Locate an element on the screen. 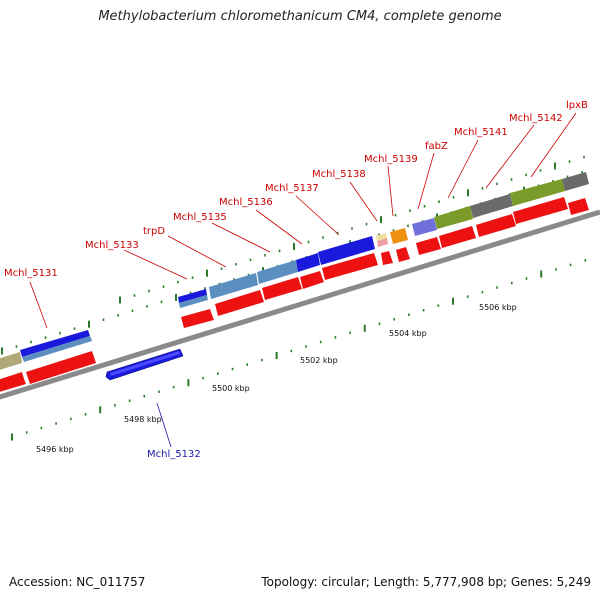  kbp-label: 5502 kbp is located at coordinates (319, 360).